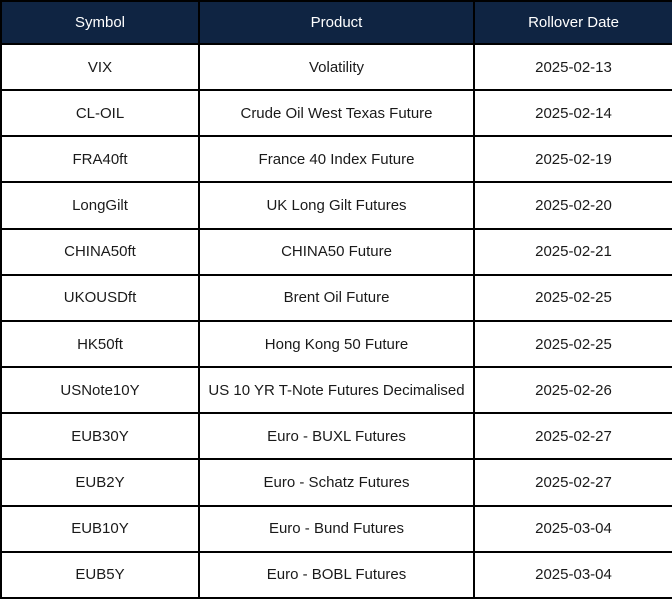 The height and width of the screenshot is (599, 672). I want to click on table-row: UKOUSDft Brent Oil Future 2025-02-25, so click(336, 297).